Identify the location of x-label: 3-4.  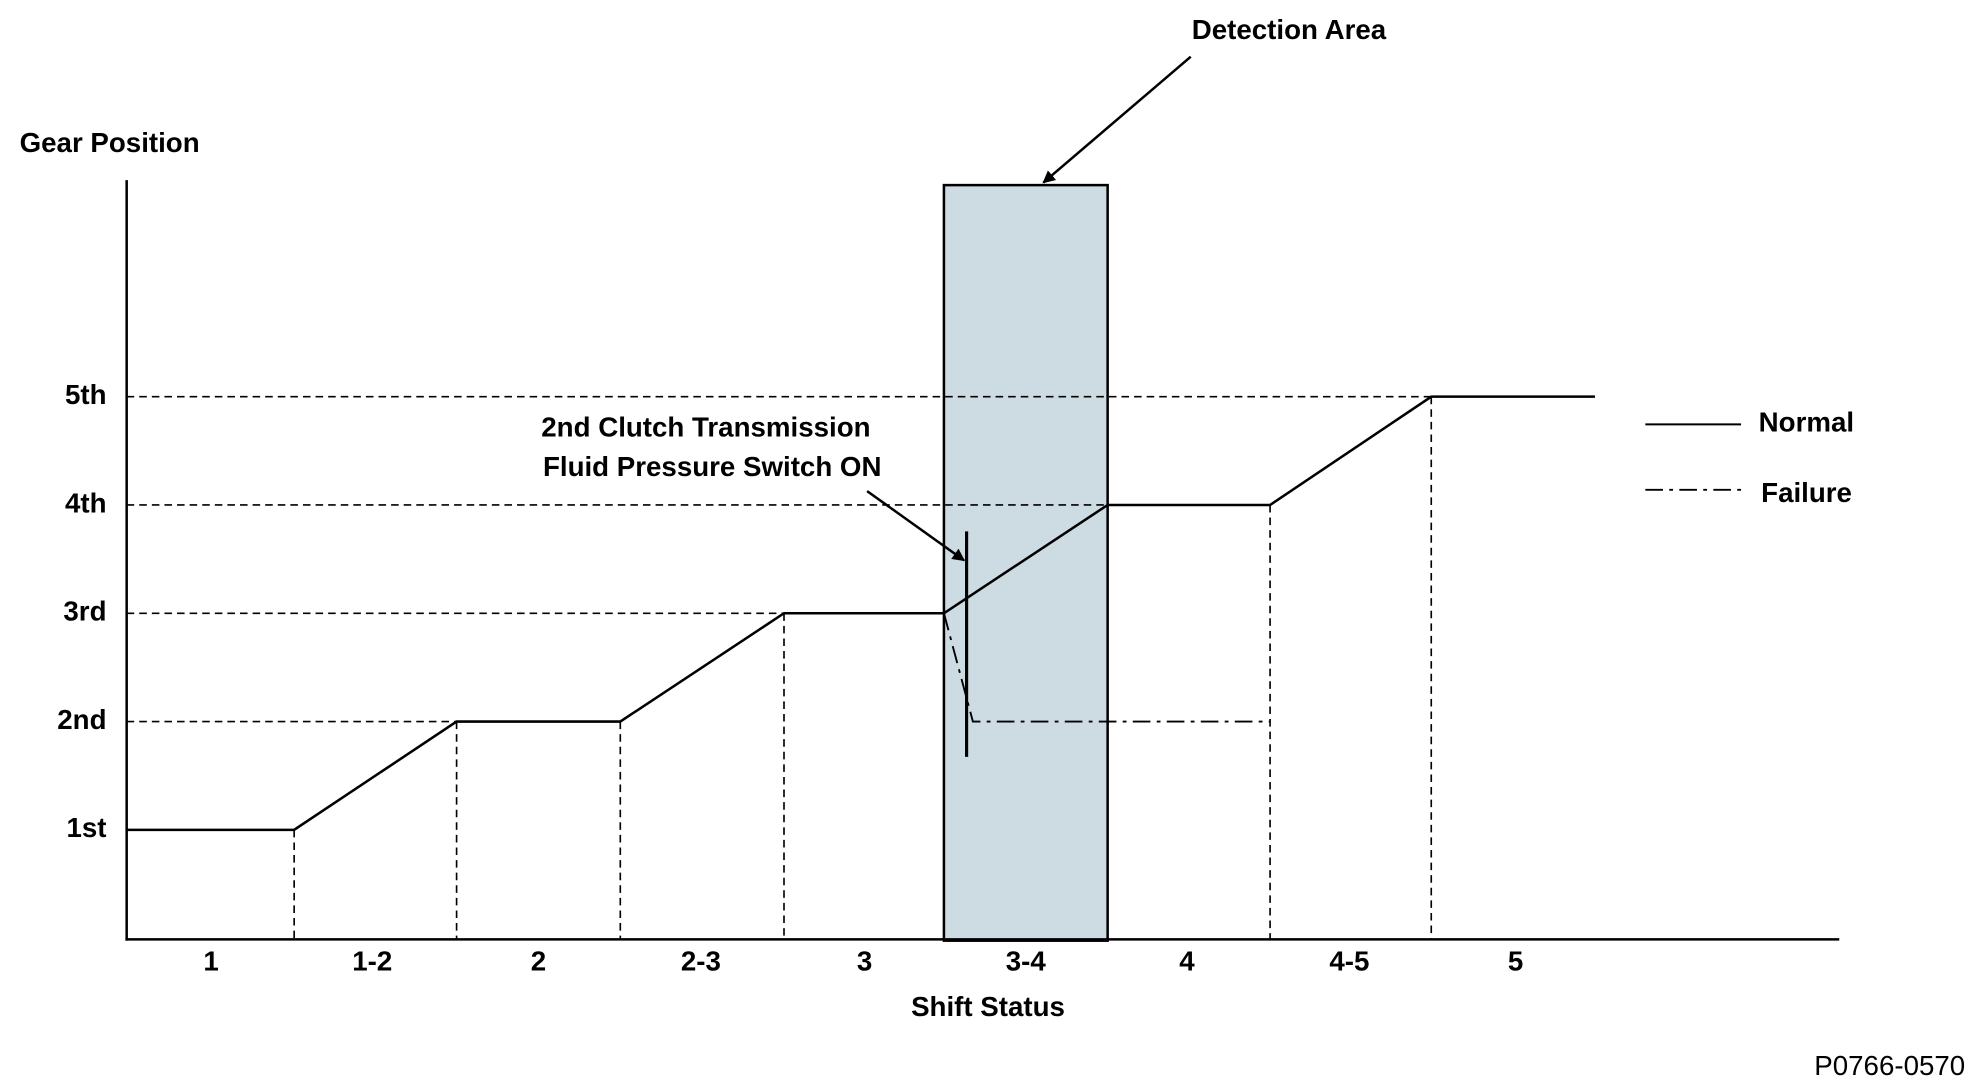
(1026, 961).